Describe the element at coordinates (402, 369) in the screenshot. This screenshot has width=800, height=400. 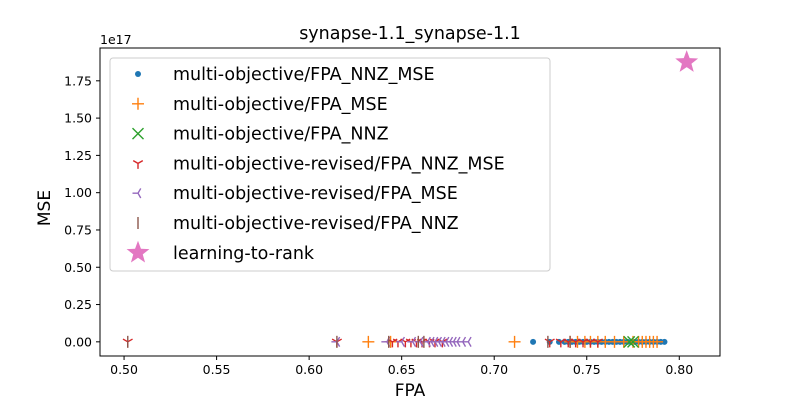
I see `x-tick-label: 0.65` at that location.